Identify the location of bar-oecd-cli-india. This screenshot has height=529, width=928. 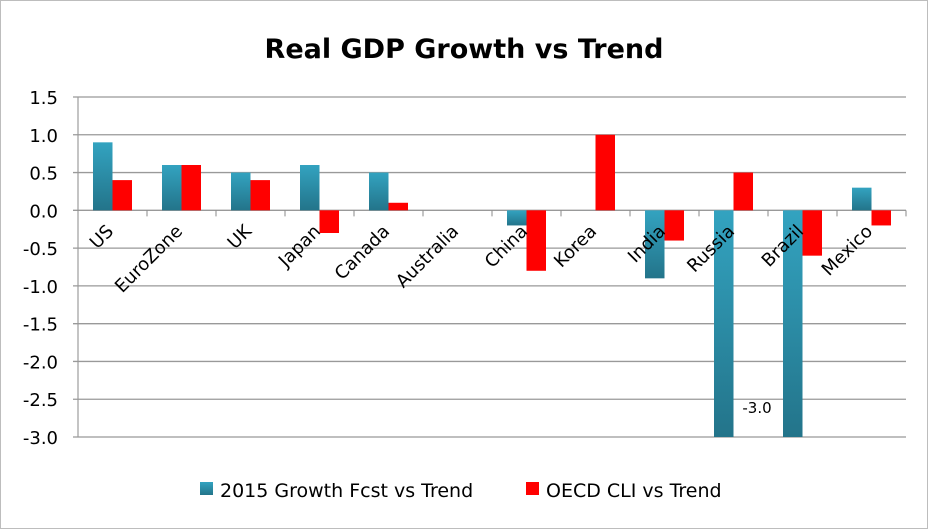
(674, 225).